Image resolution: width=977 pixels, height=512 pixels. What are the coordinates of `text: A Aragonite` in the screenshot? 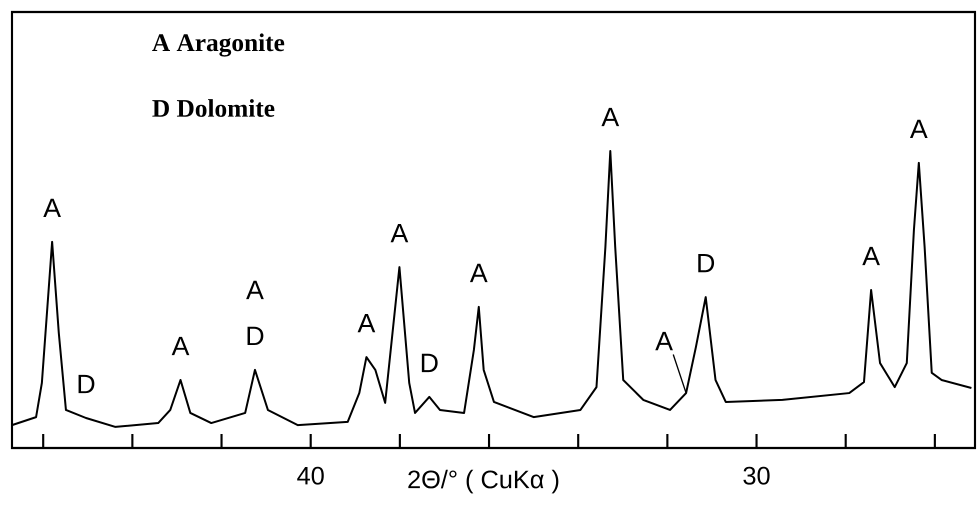 It's located at (218, 45).